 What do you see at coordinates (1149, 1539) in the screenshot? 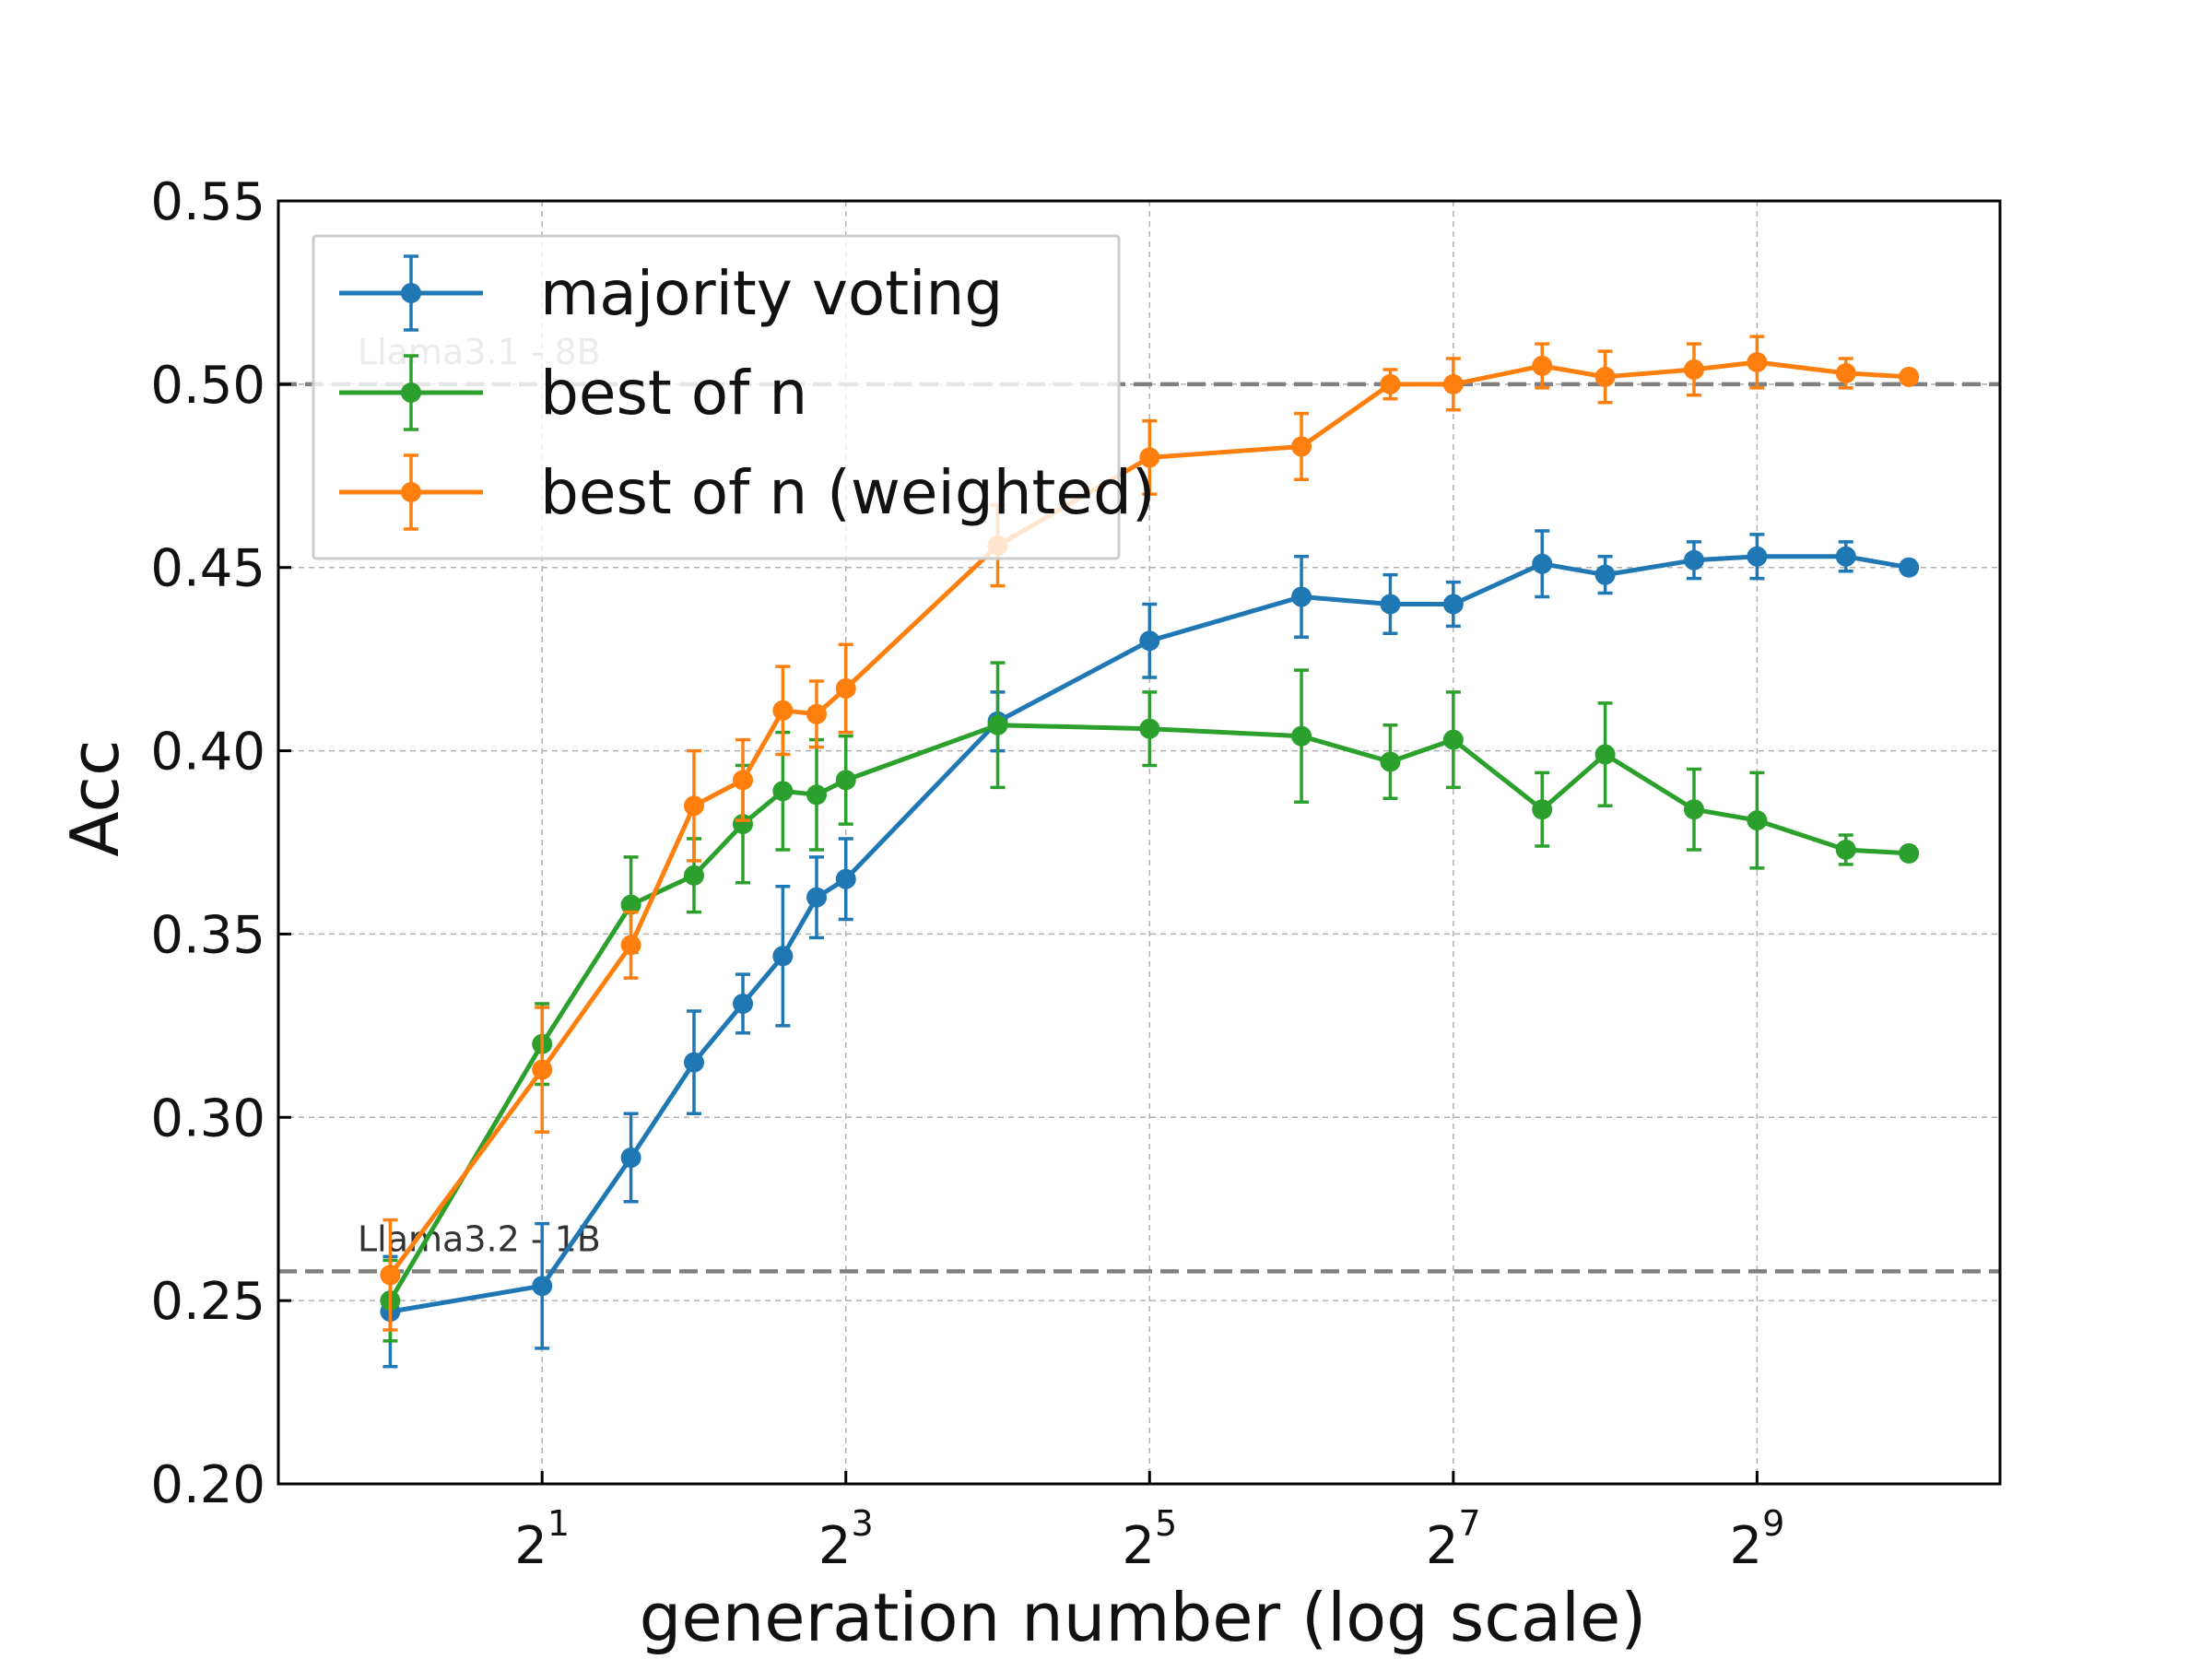
I see `x-tick-label: 25` at bounding box center [1149, 1539].